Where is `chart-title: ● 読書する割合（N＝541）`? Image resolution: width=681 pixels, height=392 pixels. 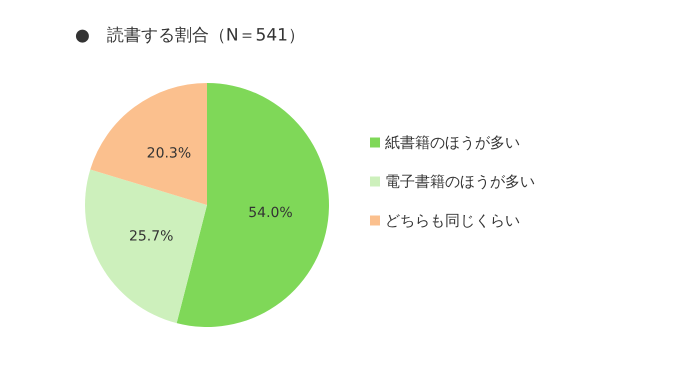 chart-title: ● 読書する割合（N＝541） is located at coordinates (190, 36).